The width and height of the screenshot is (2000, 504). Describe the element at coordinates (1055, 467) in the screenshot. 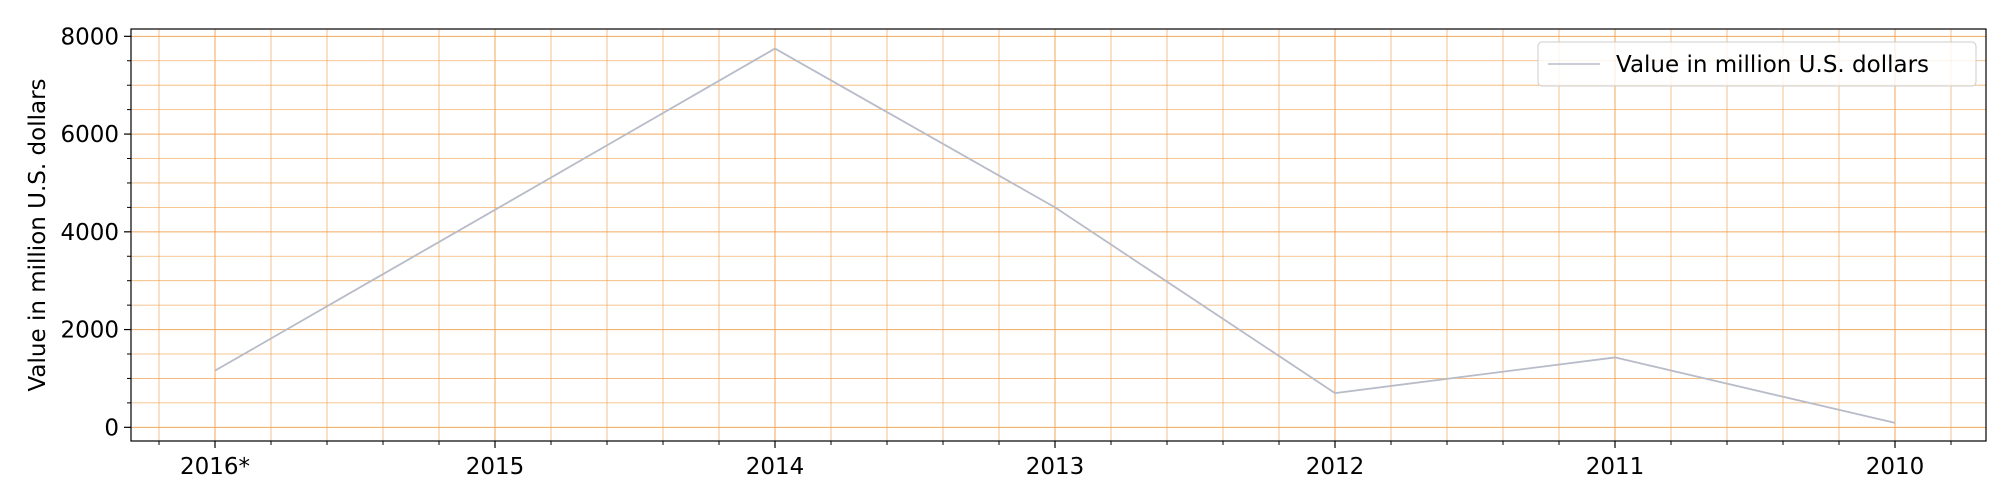

I see `x-tick-label: 2013` at that location.